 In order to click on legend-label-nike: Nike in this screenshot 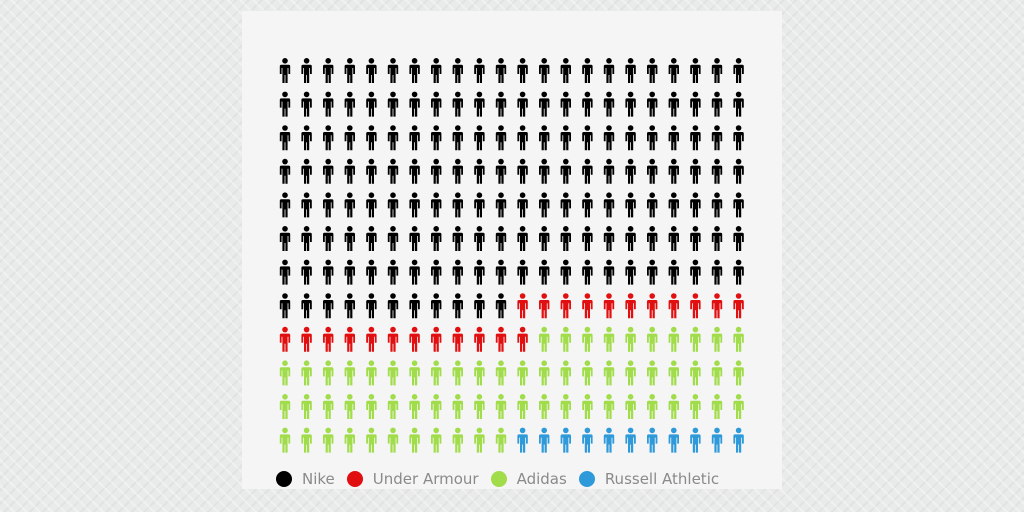, I will do `click(318, 479)`.